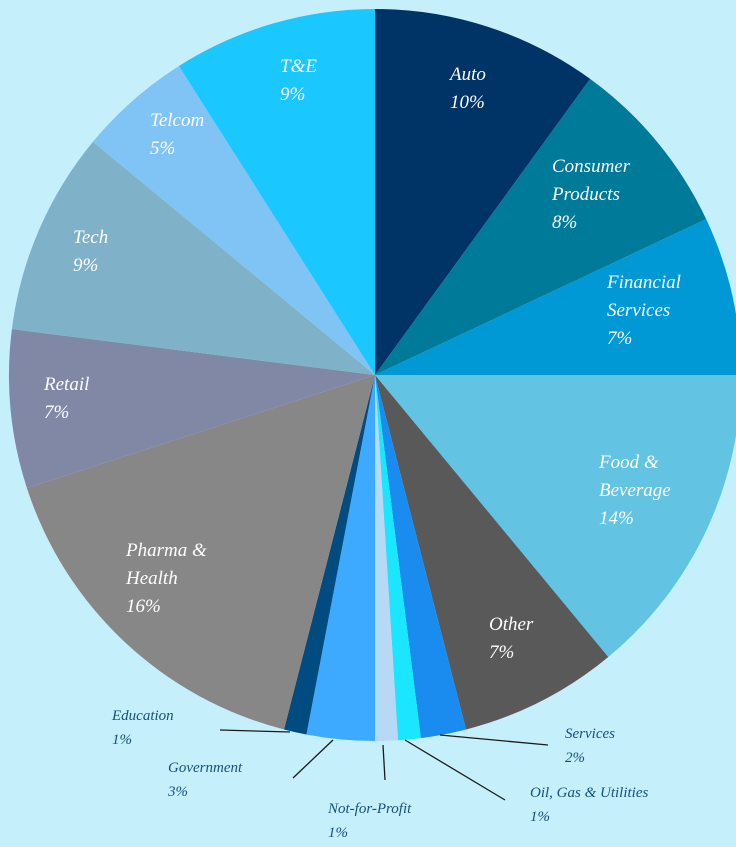  I want to click on slice-label: Services, so click(590, 734).